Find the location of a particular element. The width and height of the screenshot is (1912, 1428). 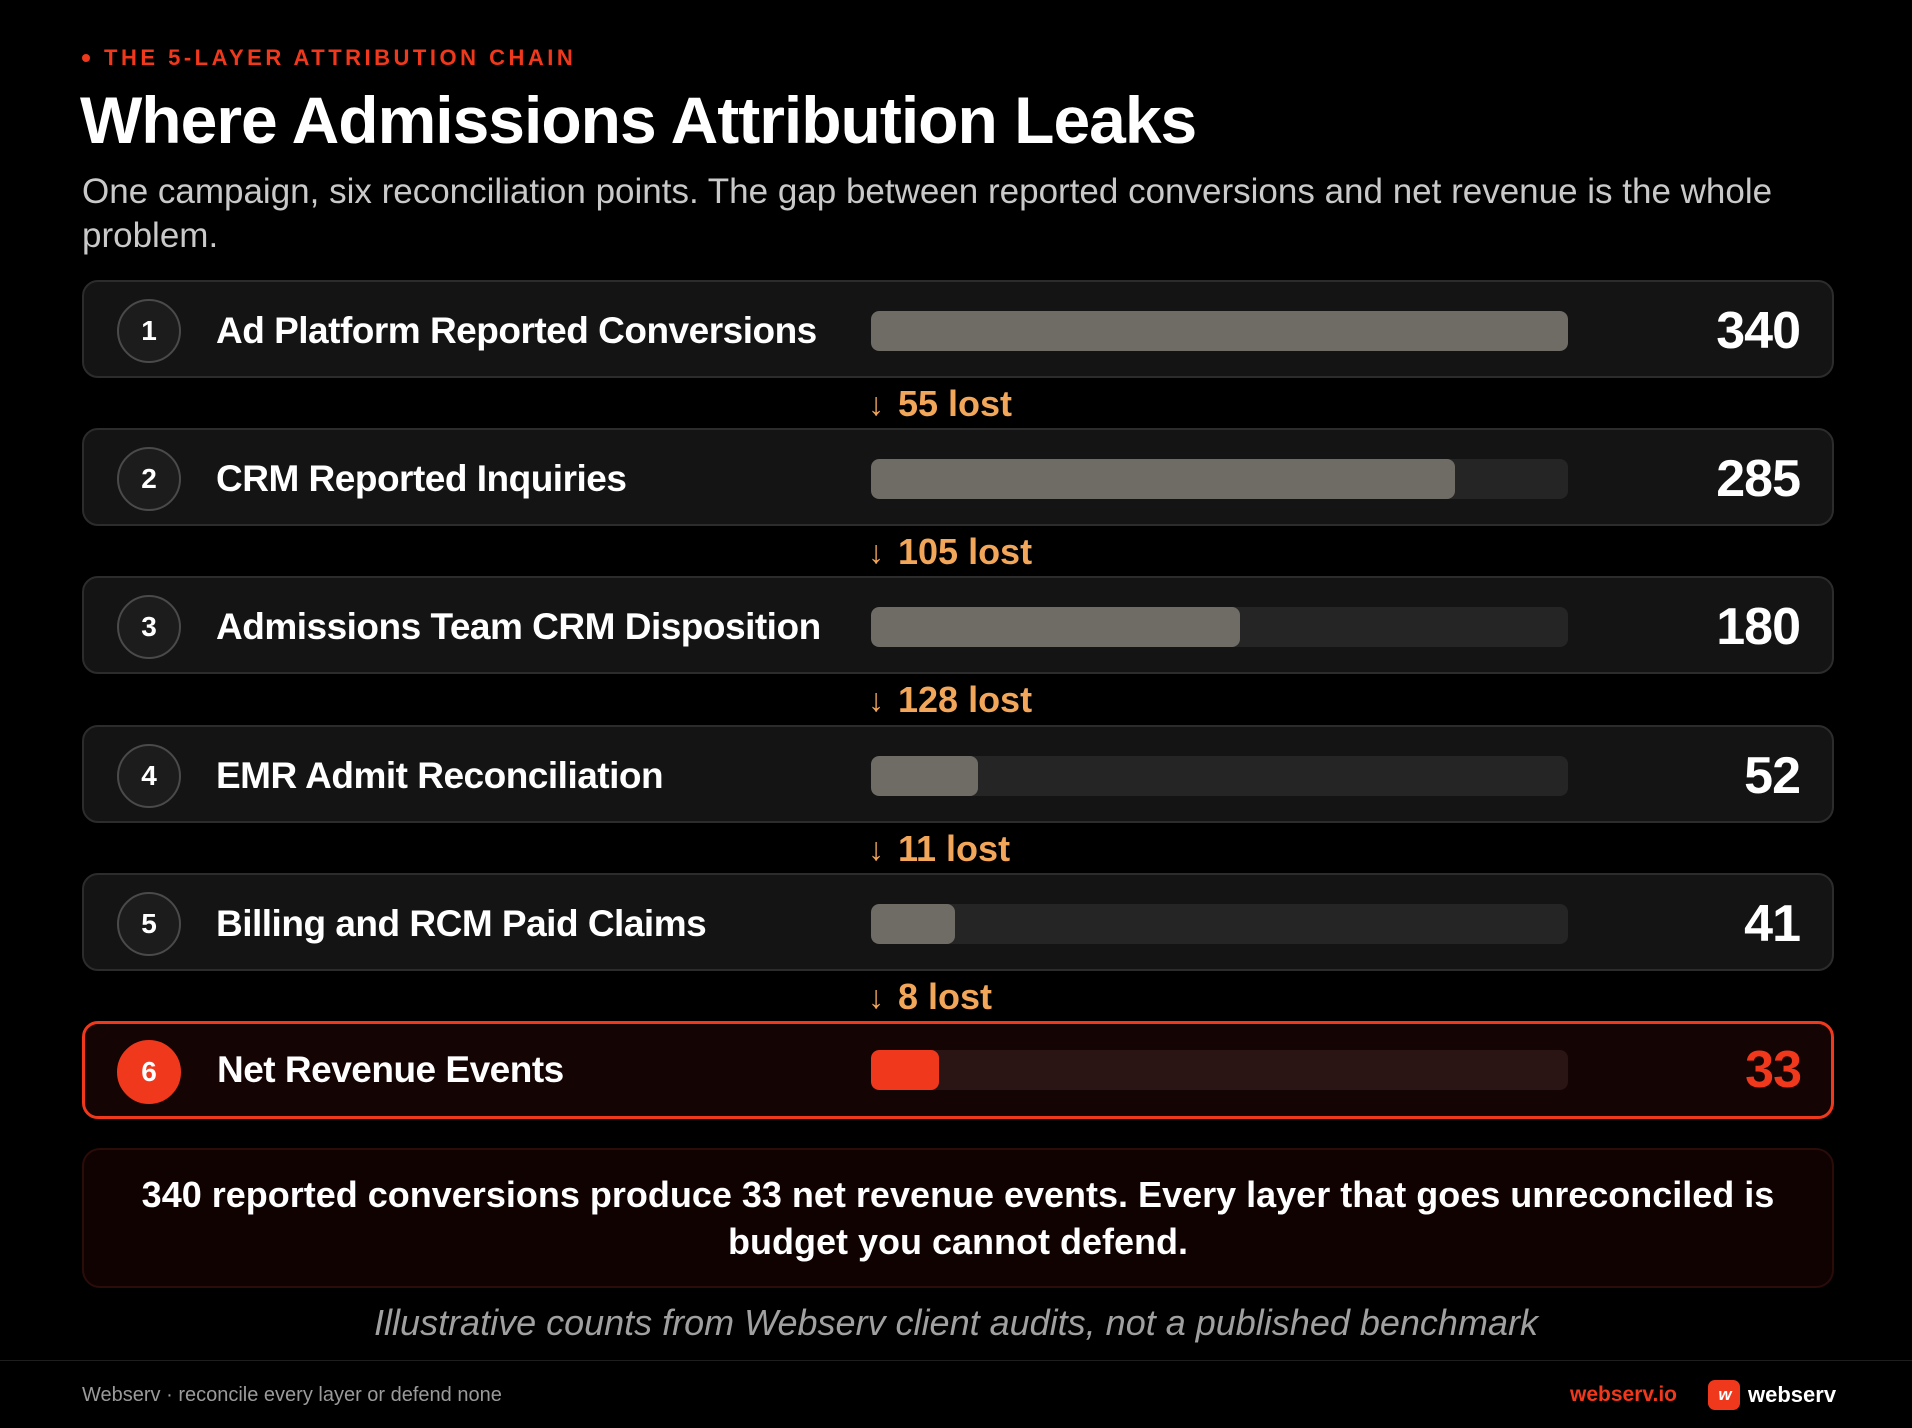

stage-number-badge: 6 is located at coordinates (149, 1072).